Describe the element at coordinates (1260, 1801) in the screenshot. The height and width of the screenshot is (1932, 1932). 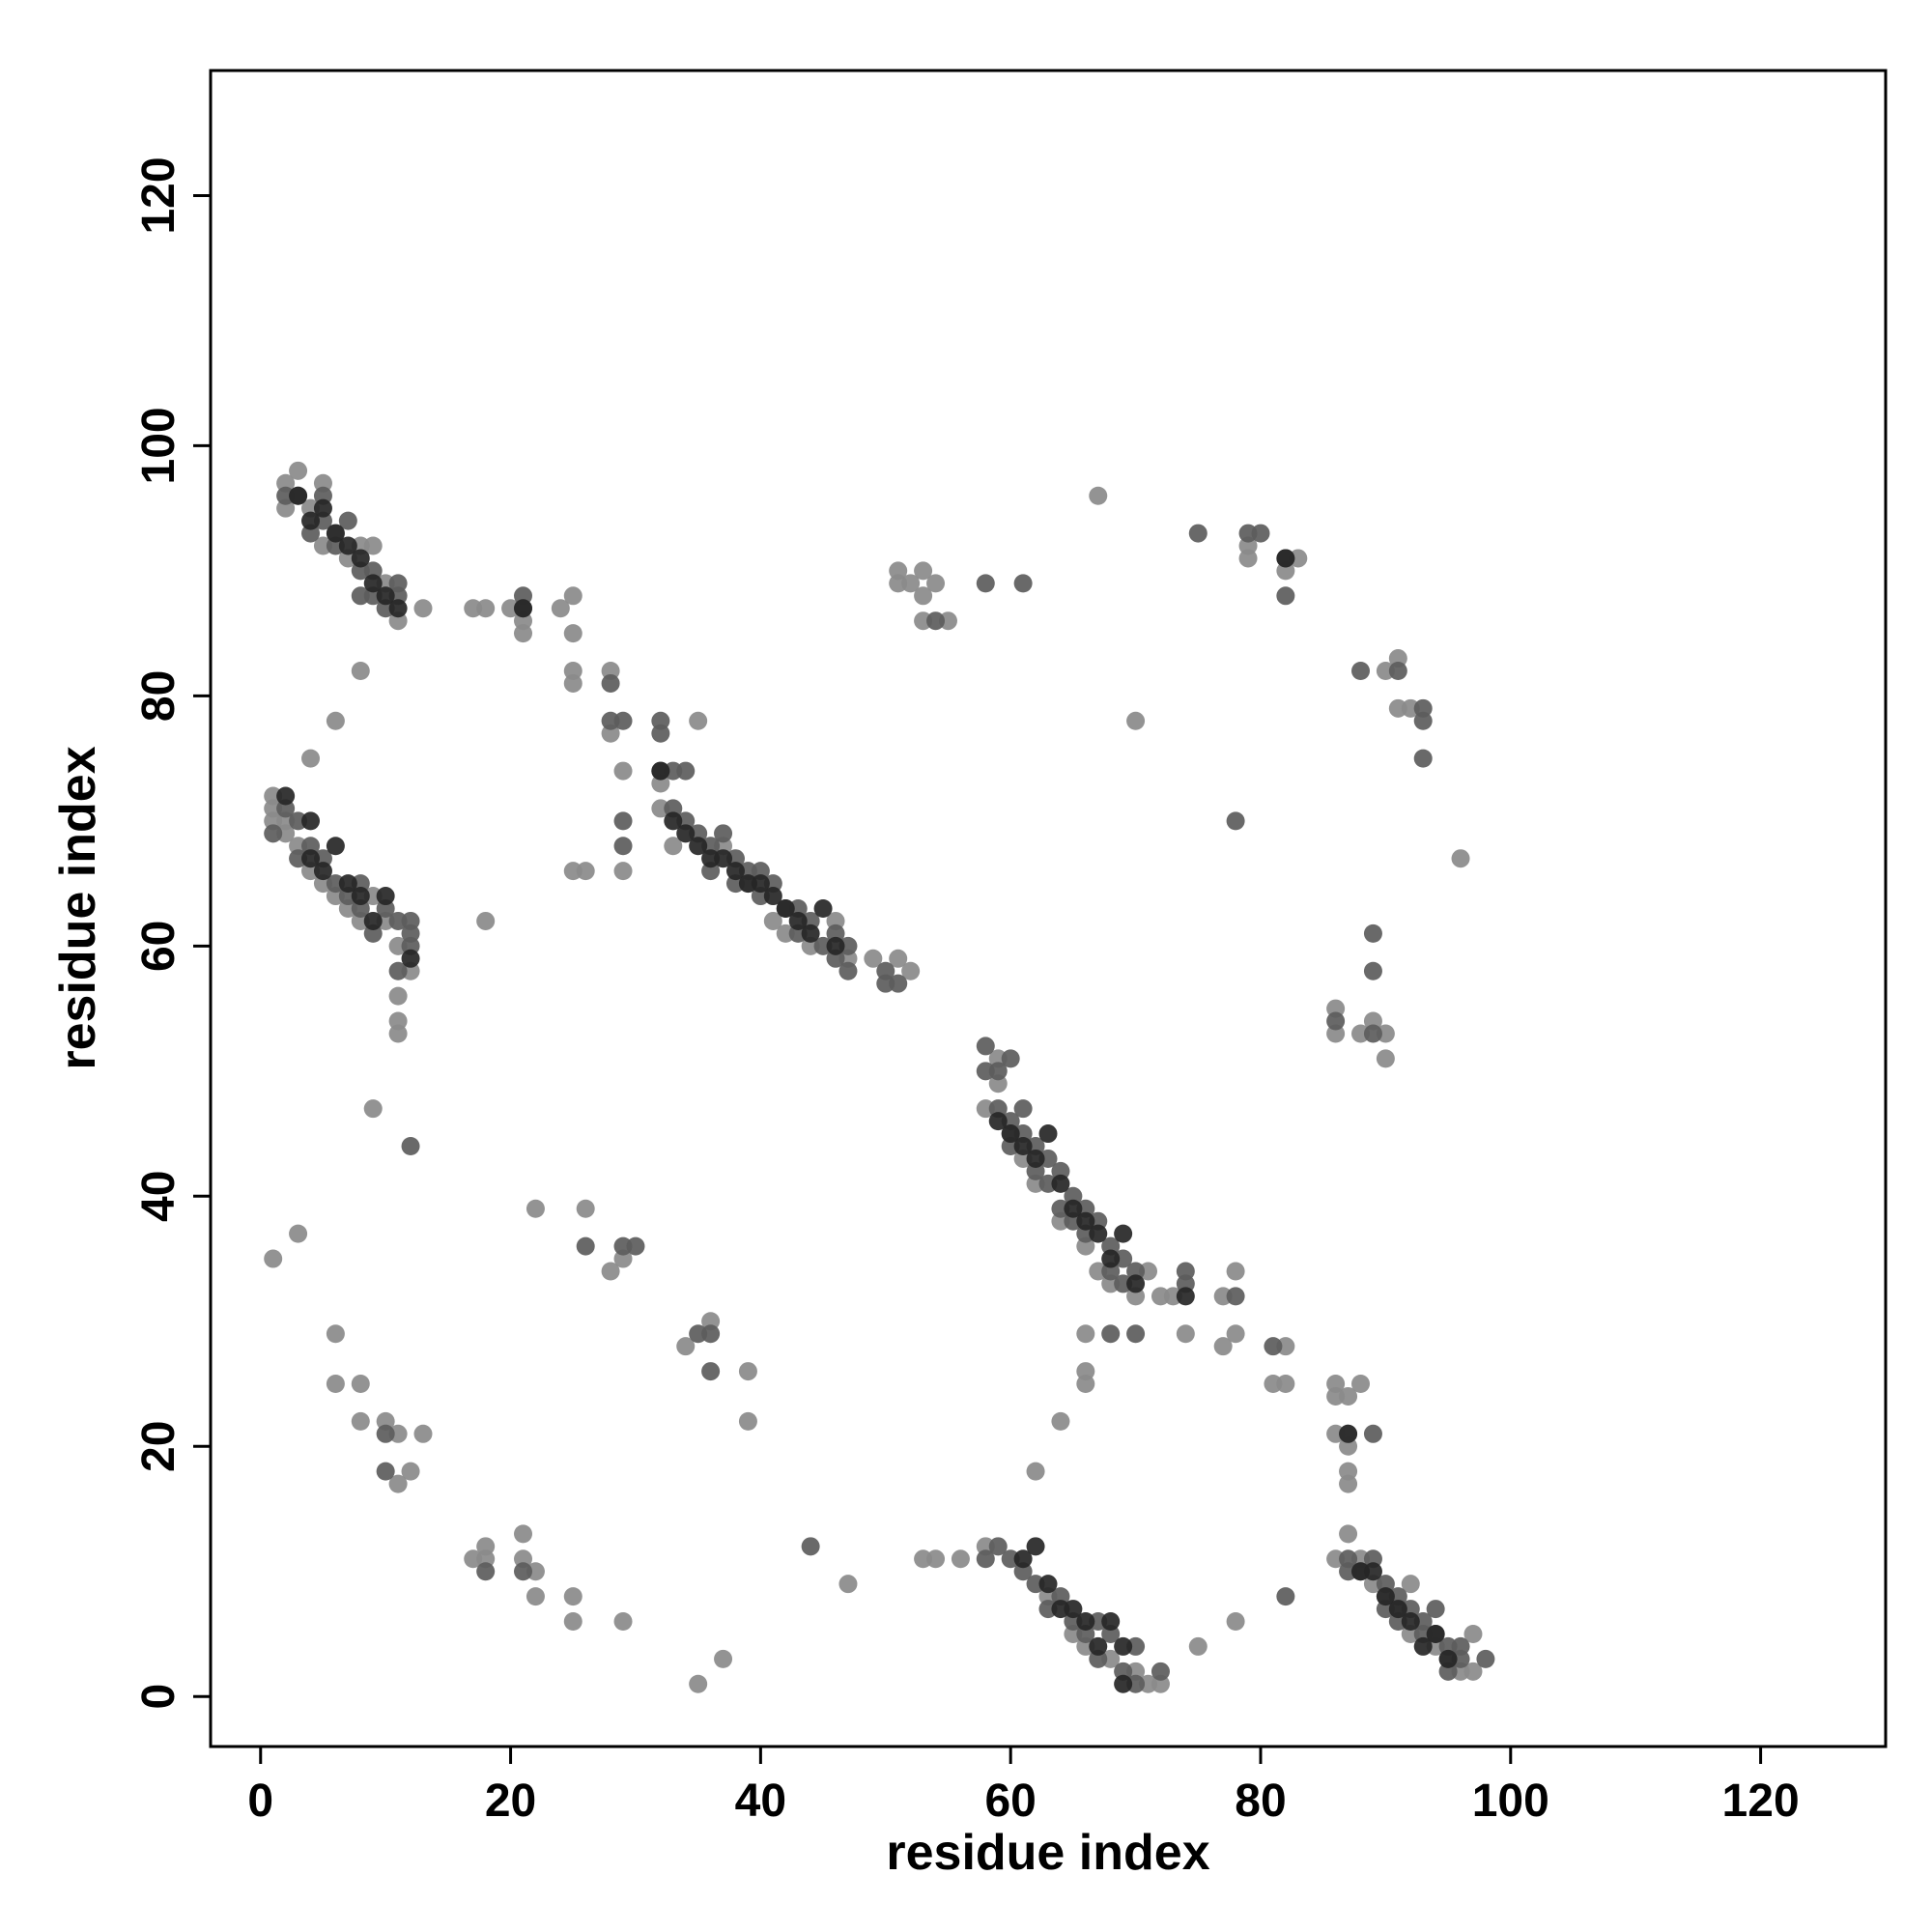
I see `x-tick-label: 80` at that location.